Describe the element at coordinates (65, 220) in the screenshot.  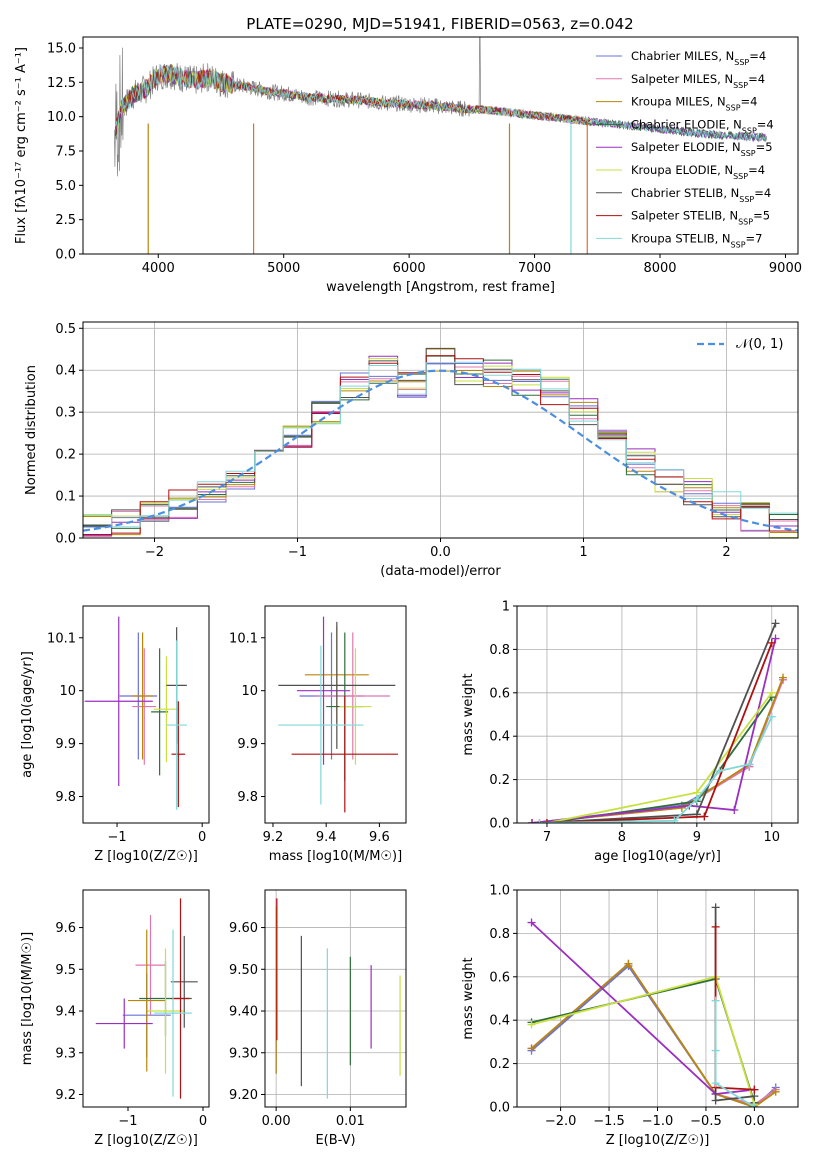
I see `y-tick-label: 2.5` at that location.